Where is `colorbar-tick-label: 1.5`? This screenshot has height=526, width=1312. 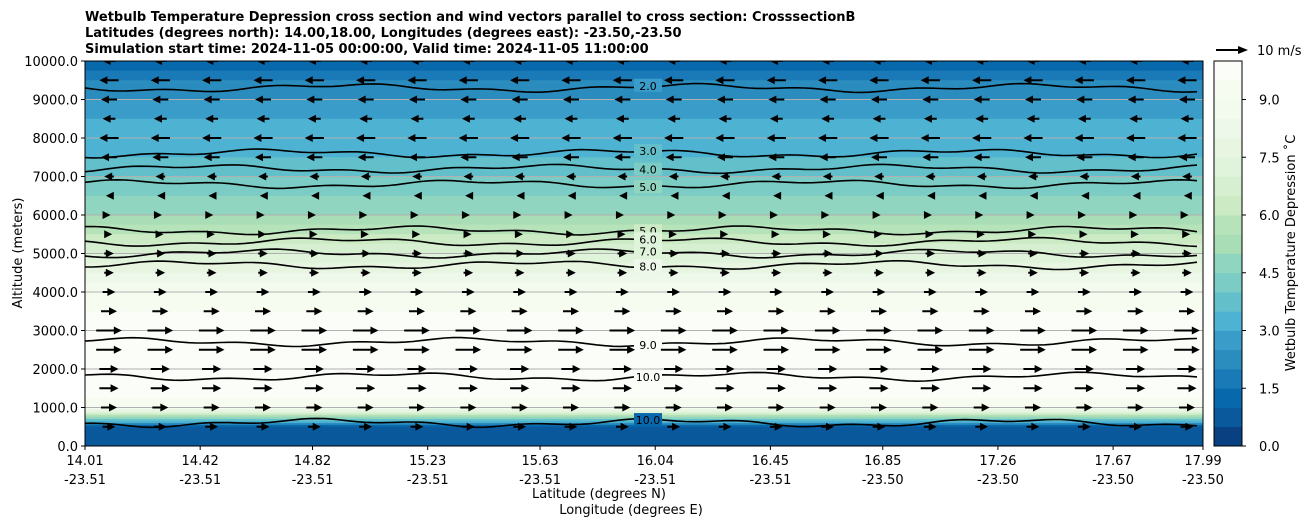 colorbar-tick-label: 1.5 is located at coordinates (1269, 389).